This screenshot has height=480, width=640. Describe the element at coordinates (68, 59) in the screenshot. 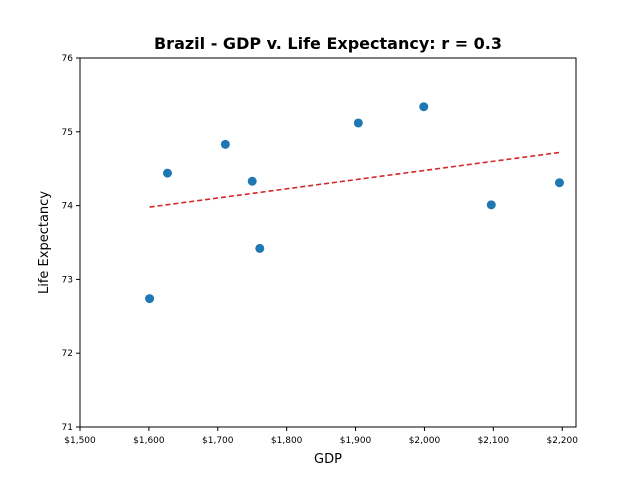

I see `y-tick-label: 76` at that location.